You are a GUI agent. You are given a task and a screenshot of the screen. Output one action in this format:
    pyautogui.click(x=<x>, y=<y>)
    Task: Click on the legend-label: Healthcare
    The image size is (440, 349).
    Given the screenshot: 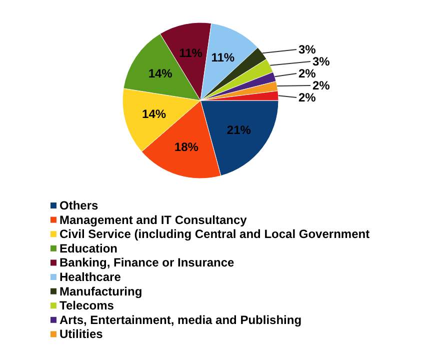 What is the action you would take?
    pyautogui.click(x=91, y=277)
    